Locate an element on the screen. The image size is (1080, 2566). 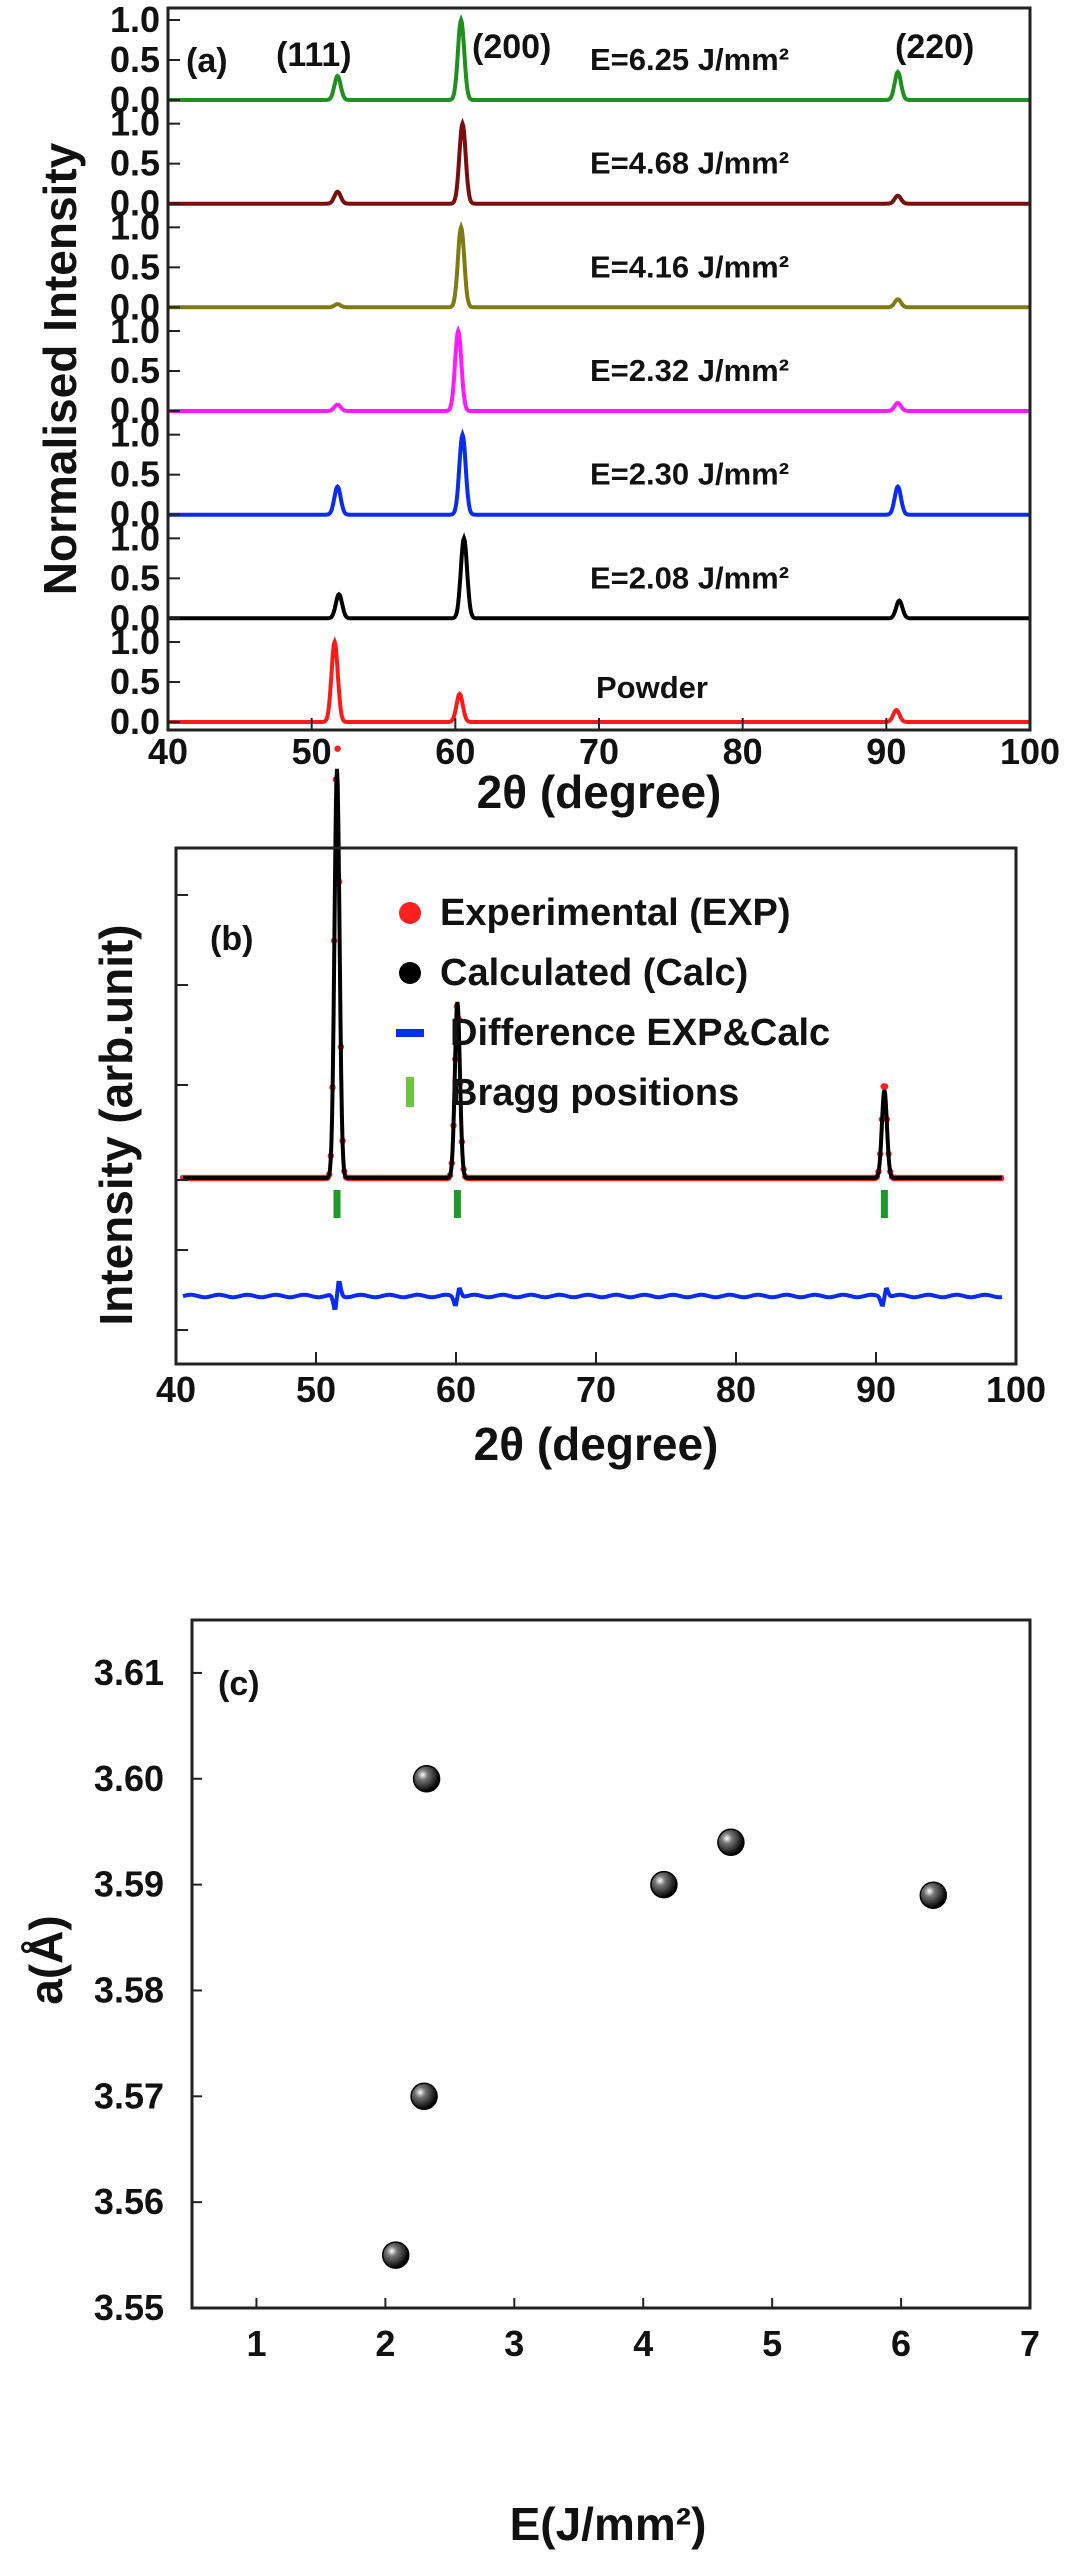
panel-a-ytick-label-1-2: 1.0 is located at coordinates (135, 123).